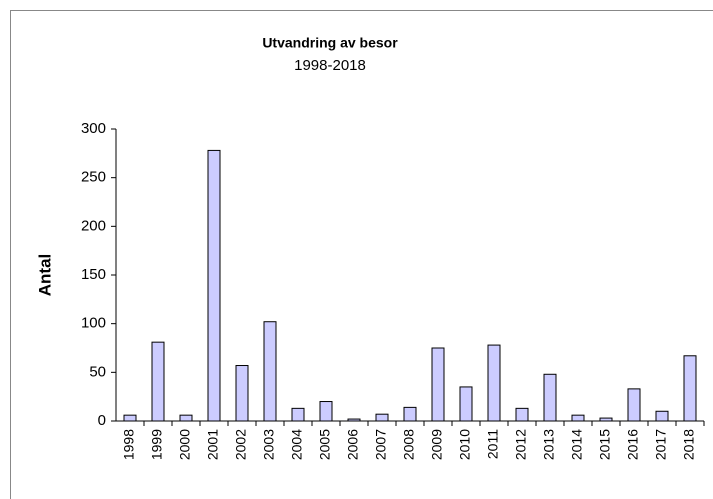 This screenshot has height=499, width=713. What do you see at coordinates (605, 444) in the screenshot?
I see `x-tick-label: 2015` at bounding box center [605, 444].